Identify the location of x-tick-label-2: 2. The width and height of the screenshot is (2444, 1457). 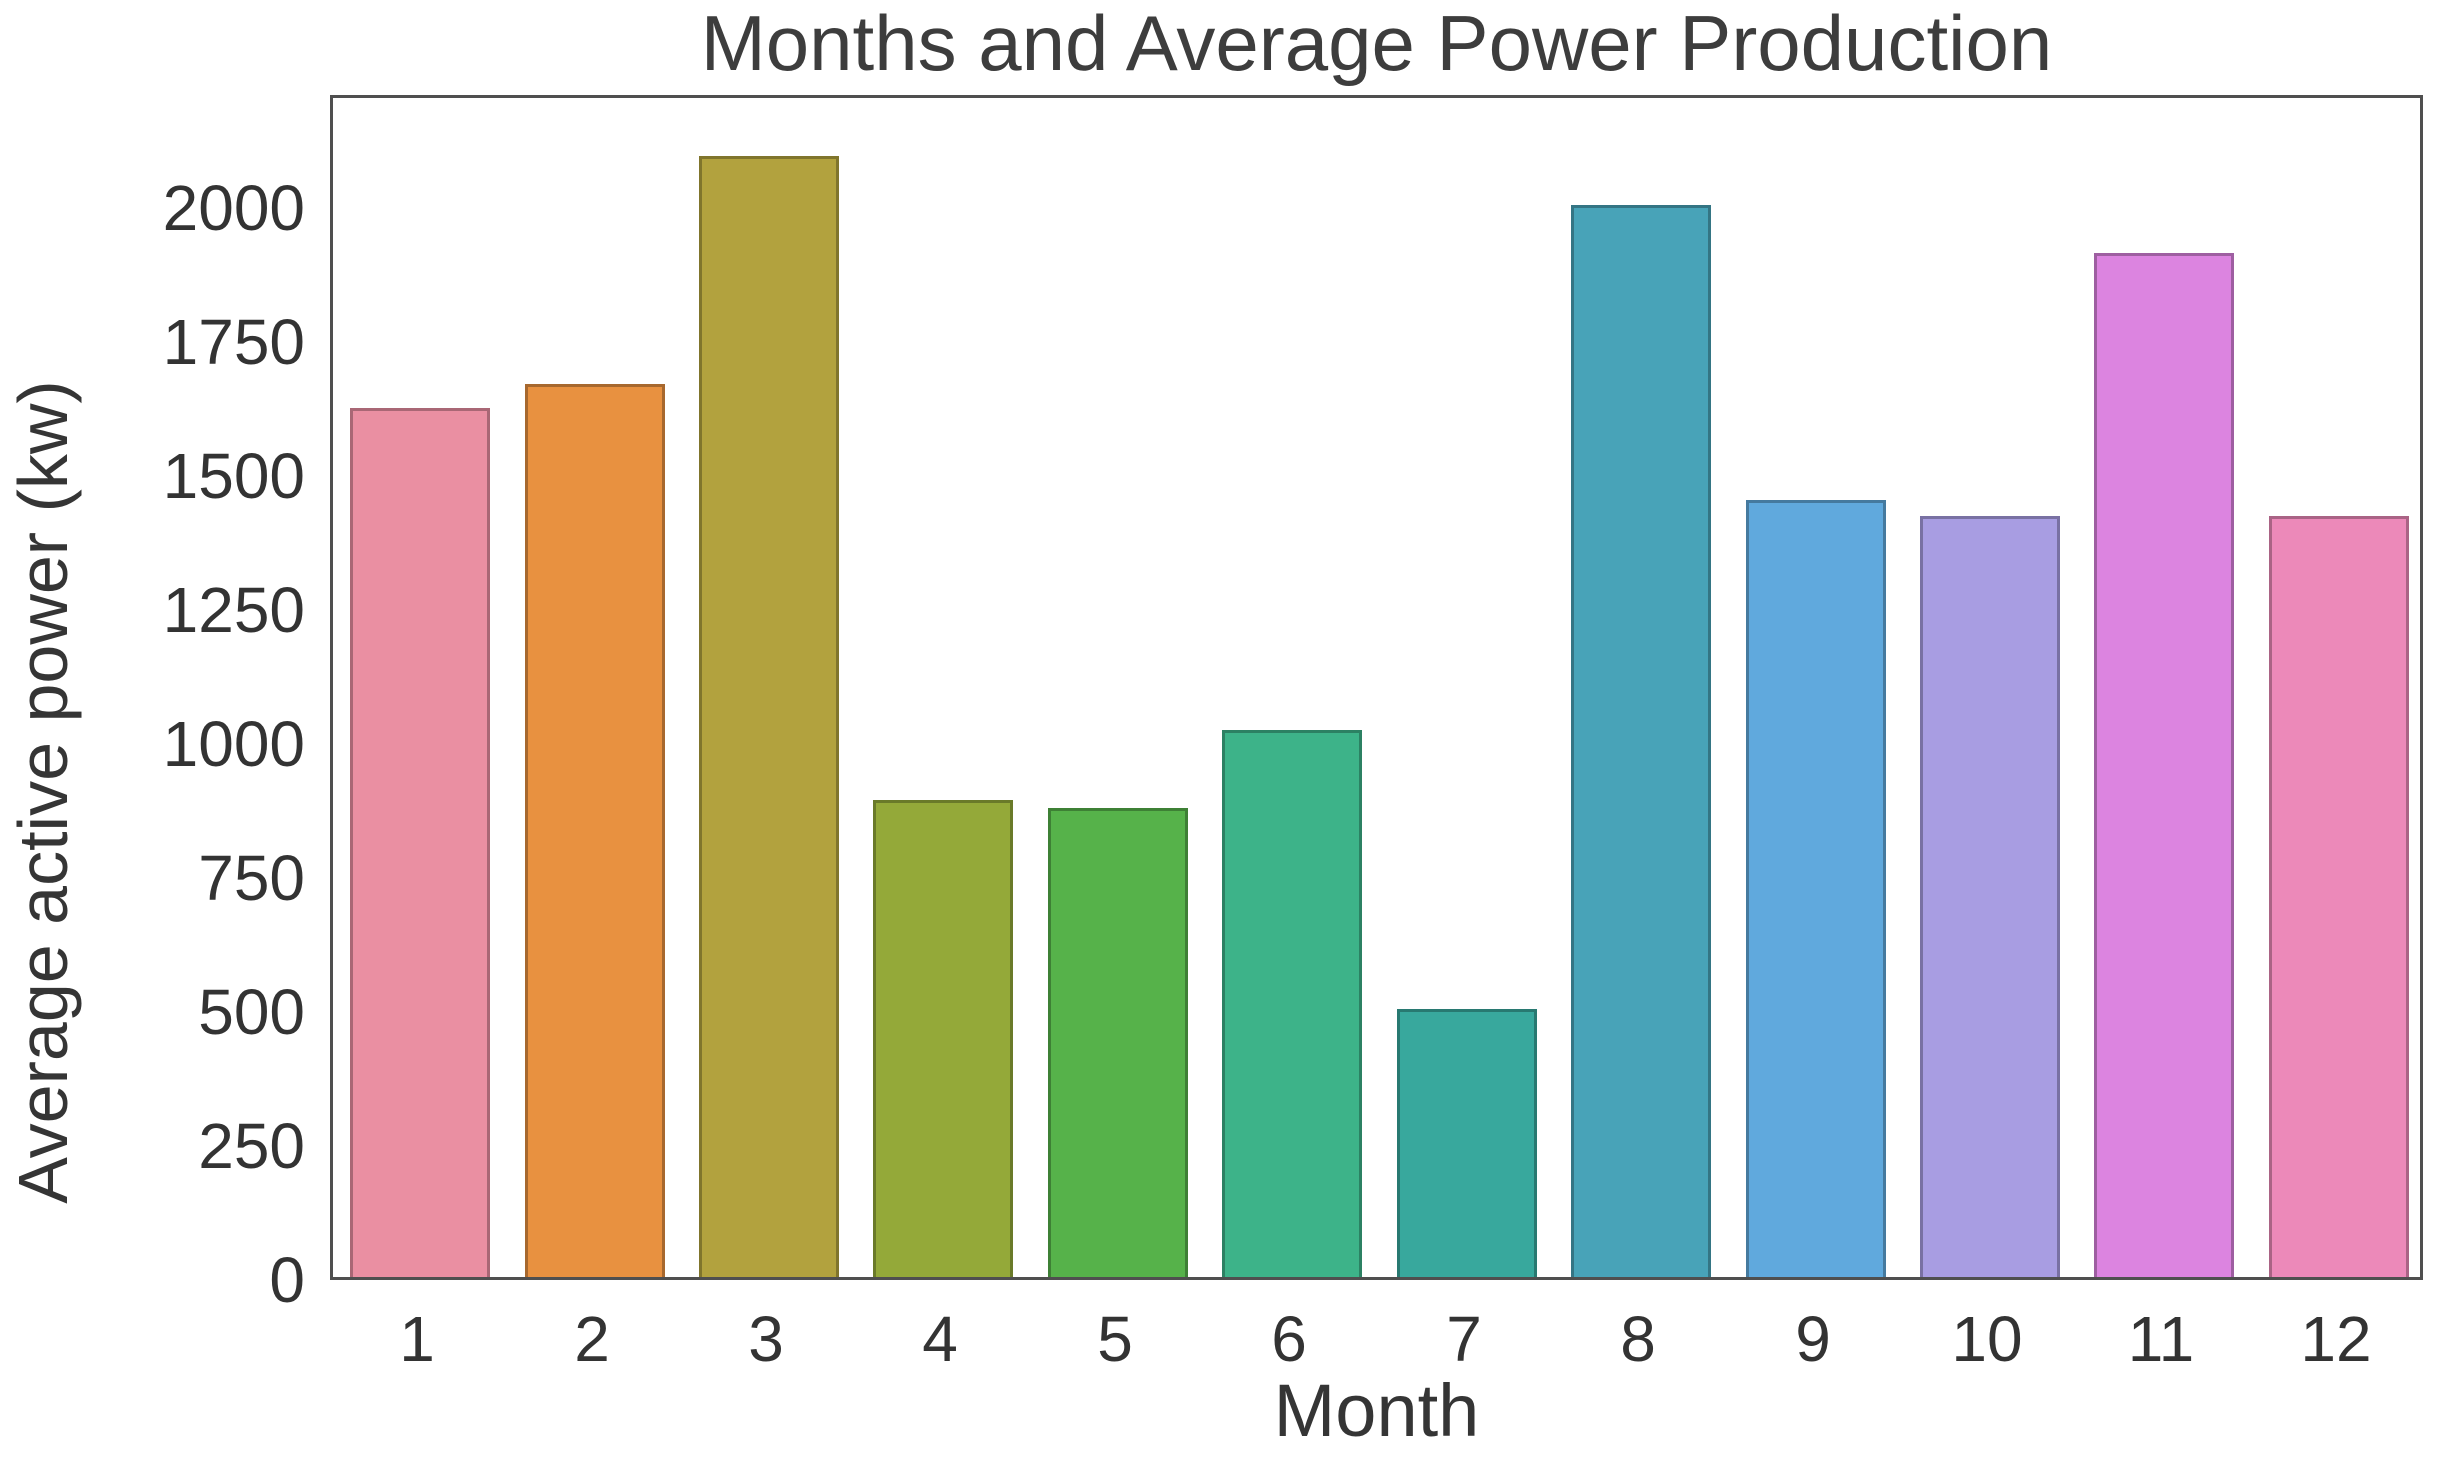
(592, 1339).